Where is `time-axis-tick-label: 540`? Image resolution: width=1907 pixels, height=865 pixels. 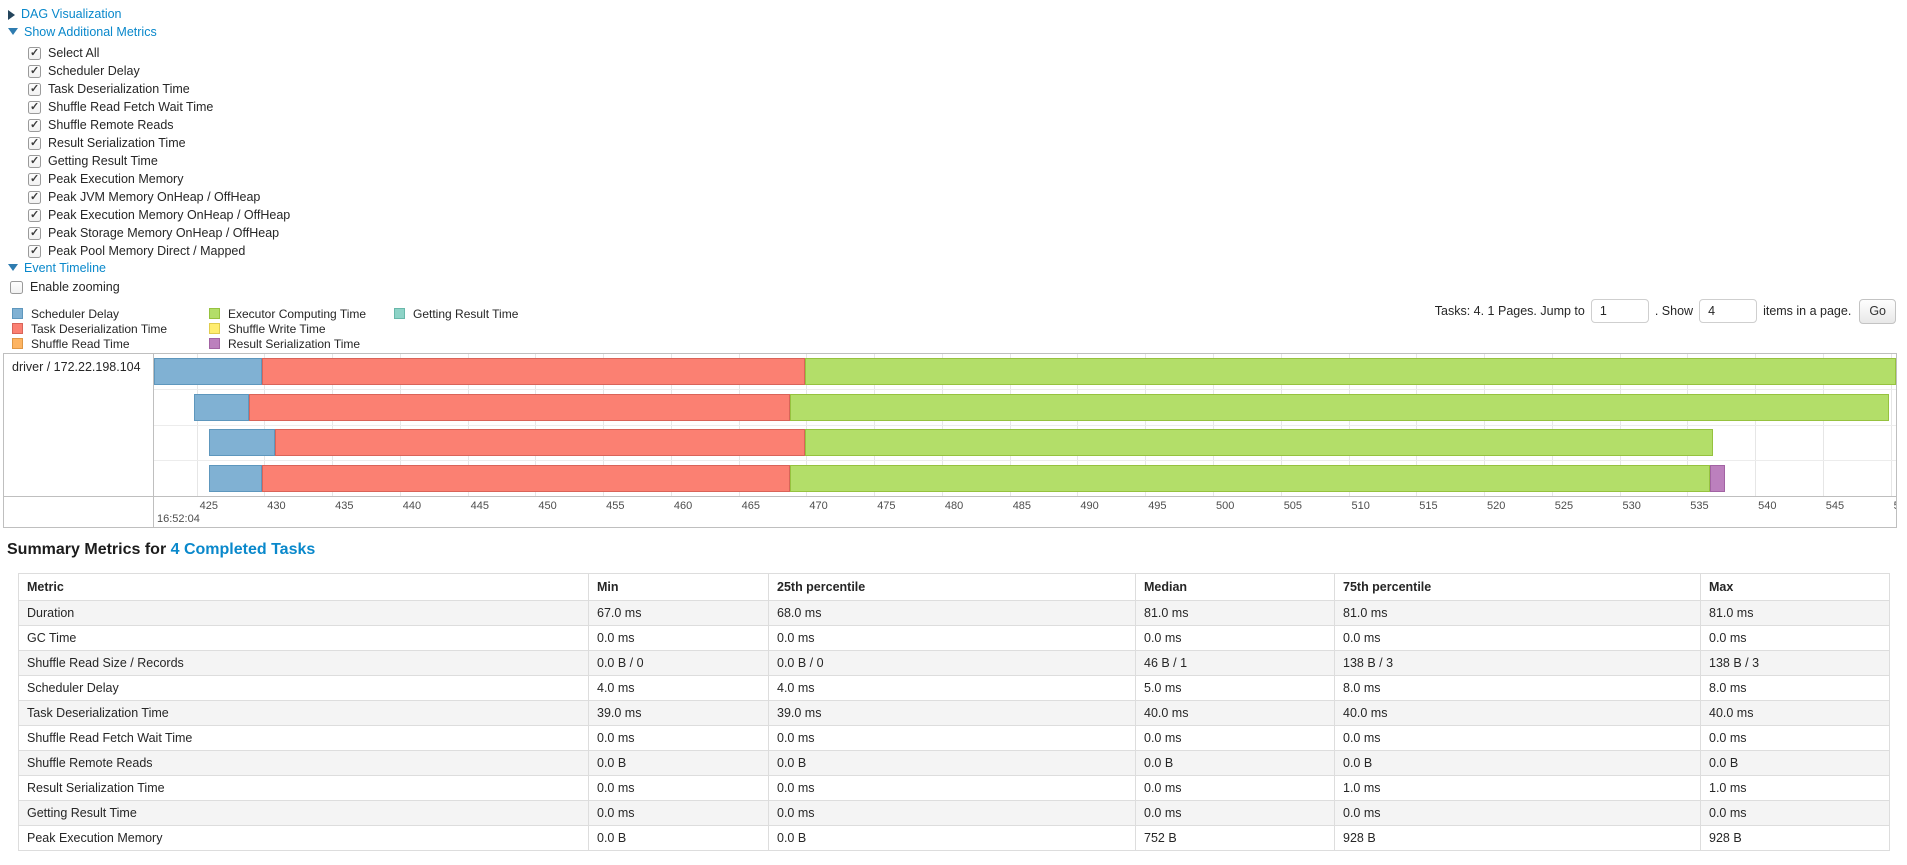 time-axis-tick-label: 540 is located at coordinates (1767, 506).